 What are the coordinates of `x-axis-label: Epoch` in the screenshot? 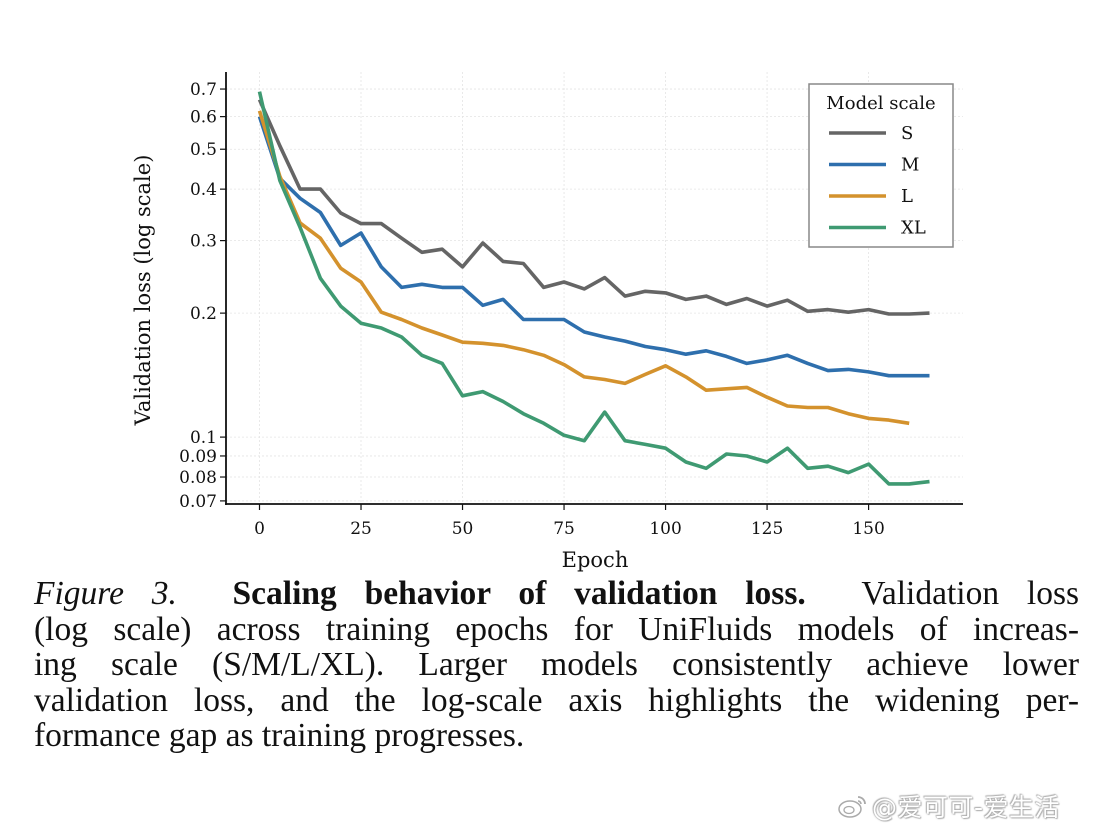 It's located at (595, 560).